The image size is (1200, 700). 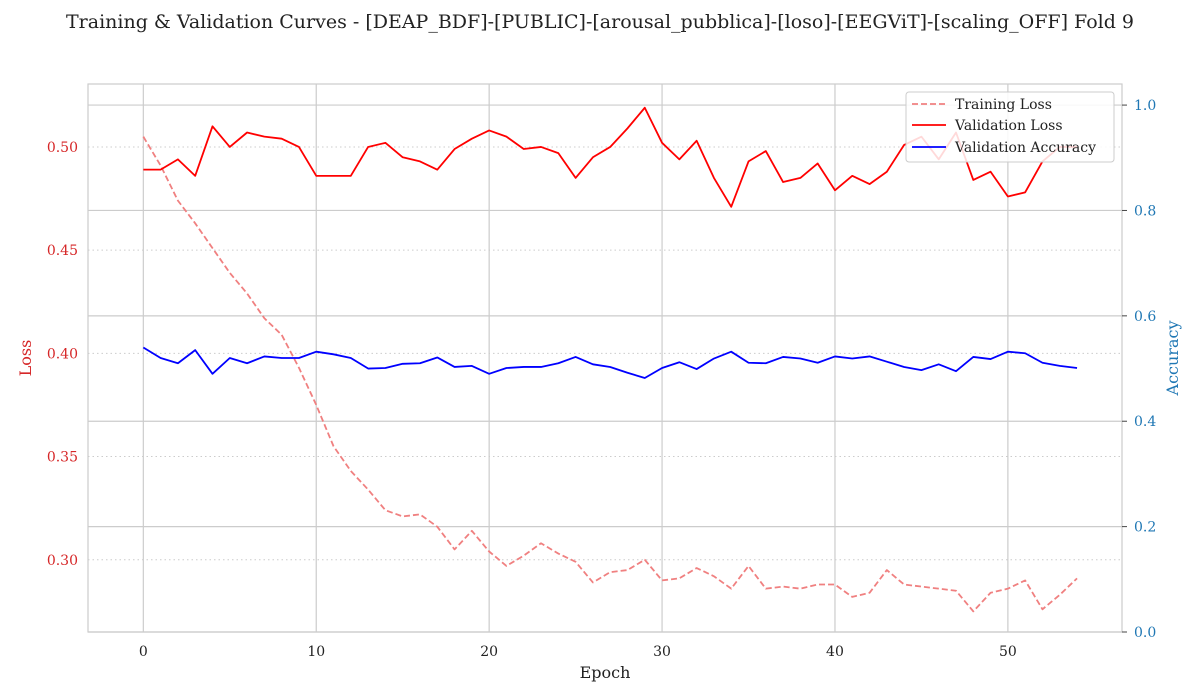 What do you see at coordinates (1025, 148) in the screenshot?
I see `legend-label-validation-accuracy: Validation Accuracy` at bounding box center [1025, 148].